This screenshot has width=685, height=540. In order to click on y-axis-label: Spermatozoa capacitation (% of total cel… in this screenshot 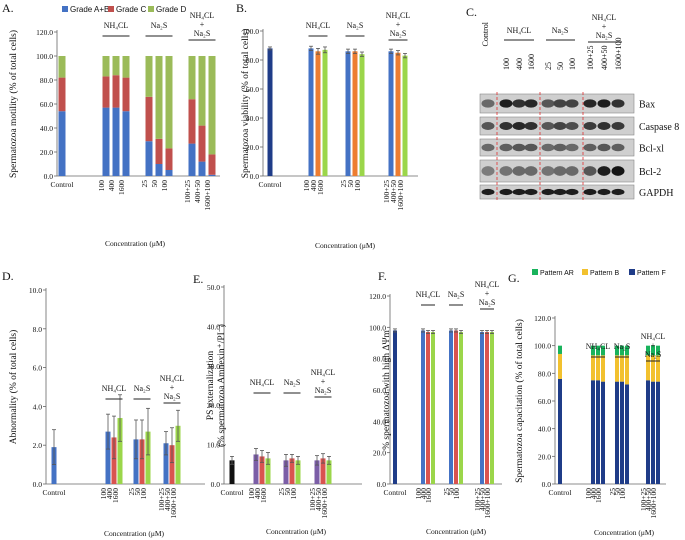, I will do `click(519, 401)`.